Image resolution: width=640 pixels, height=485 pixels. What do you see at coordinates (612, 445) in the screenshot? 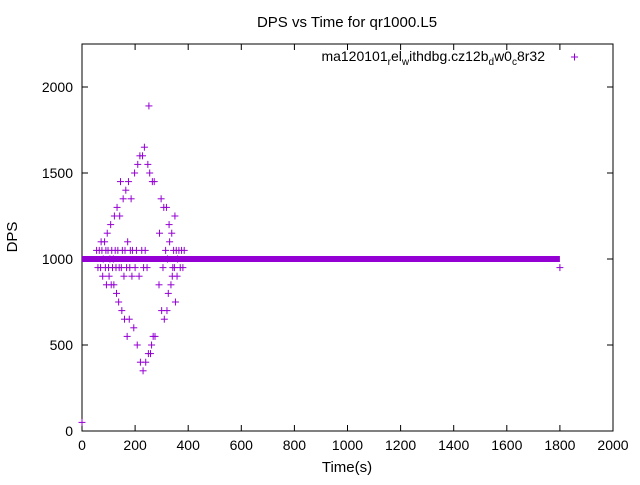
I see `x-tick-label: 2000` at bounding box center [612, 445].